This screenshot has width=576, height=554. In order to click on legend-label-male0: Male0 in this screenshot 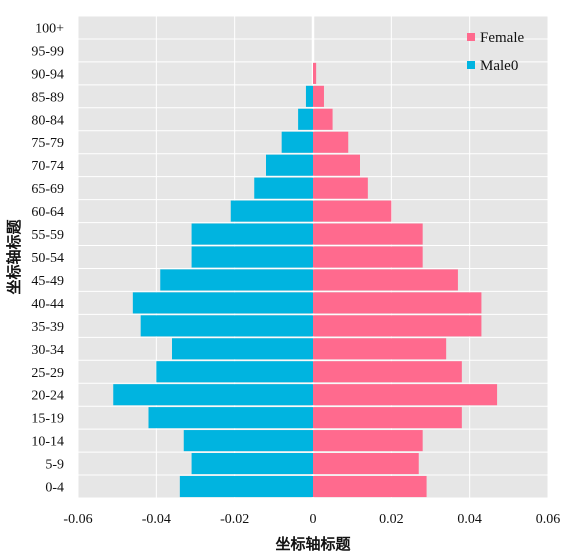, I will do `click(499, 66)`.